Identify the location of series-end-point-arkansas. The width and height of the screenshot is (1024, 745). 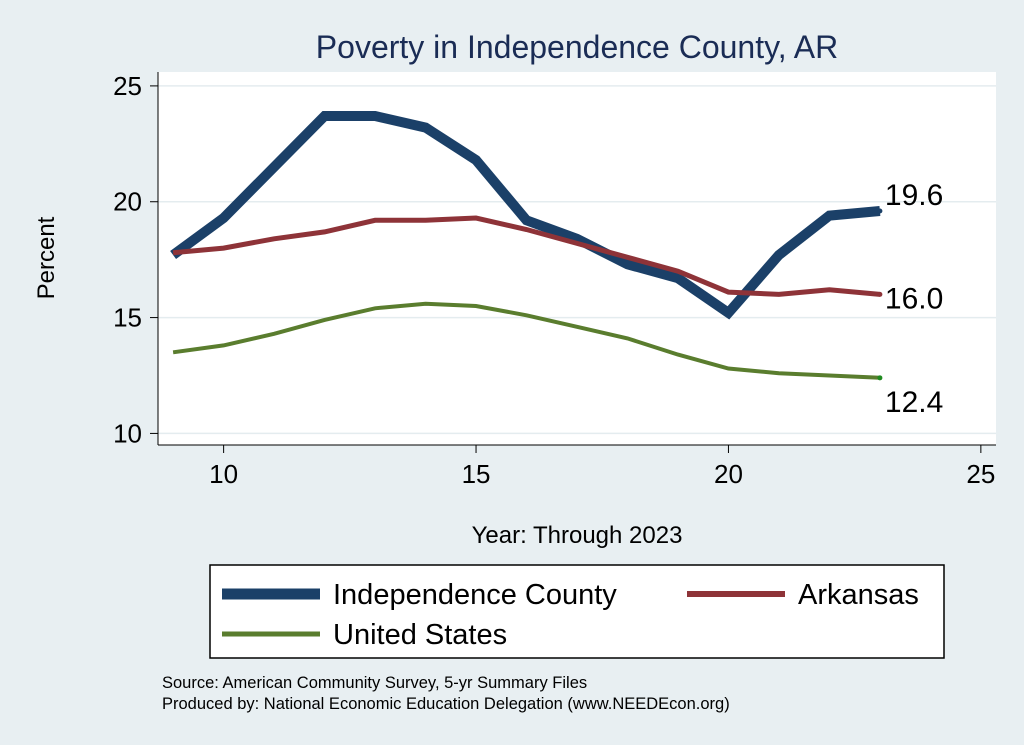
(880, 294).